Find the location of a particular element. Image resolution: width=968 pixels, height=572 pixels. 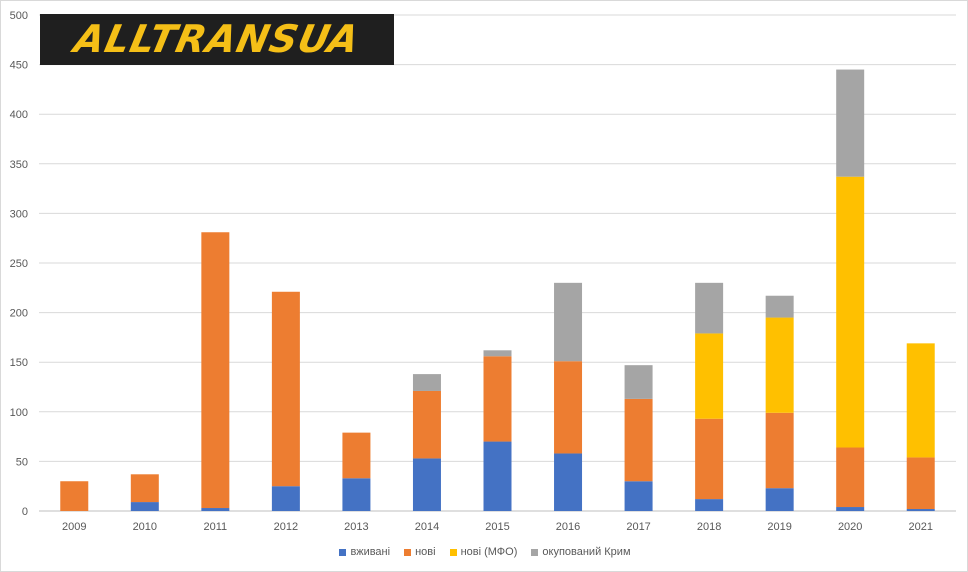

y-tick-label: 200 is located at coordinates (19, 314).